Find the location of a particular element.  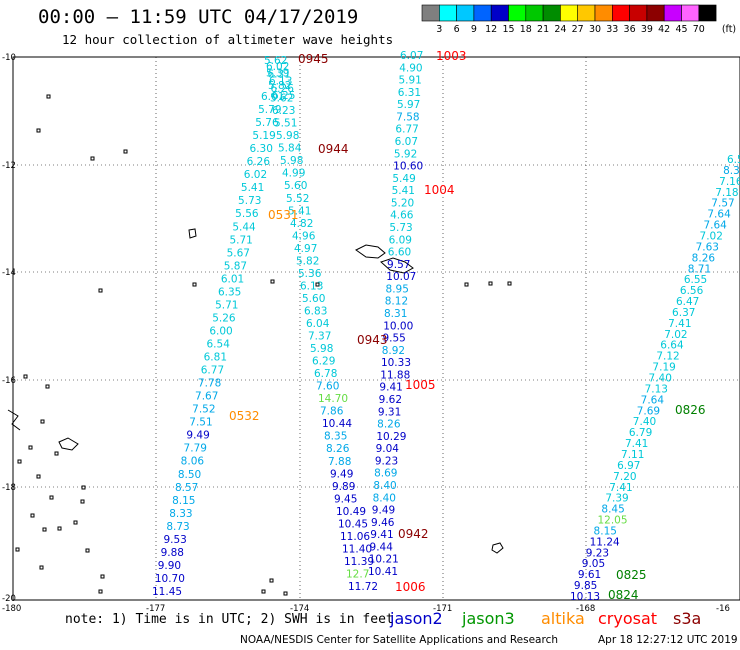

wave-height-value: 8.69 is located at coordinates (385, 474).